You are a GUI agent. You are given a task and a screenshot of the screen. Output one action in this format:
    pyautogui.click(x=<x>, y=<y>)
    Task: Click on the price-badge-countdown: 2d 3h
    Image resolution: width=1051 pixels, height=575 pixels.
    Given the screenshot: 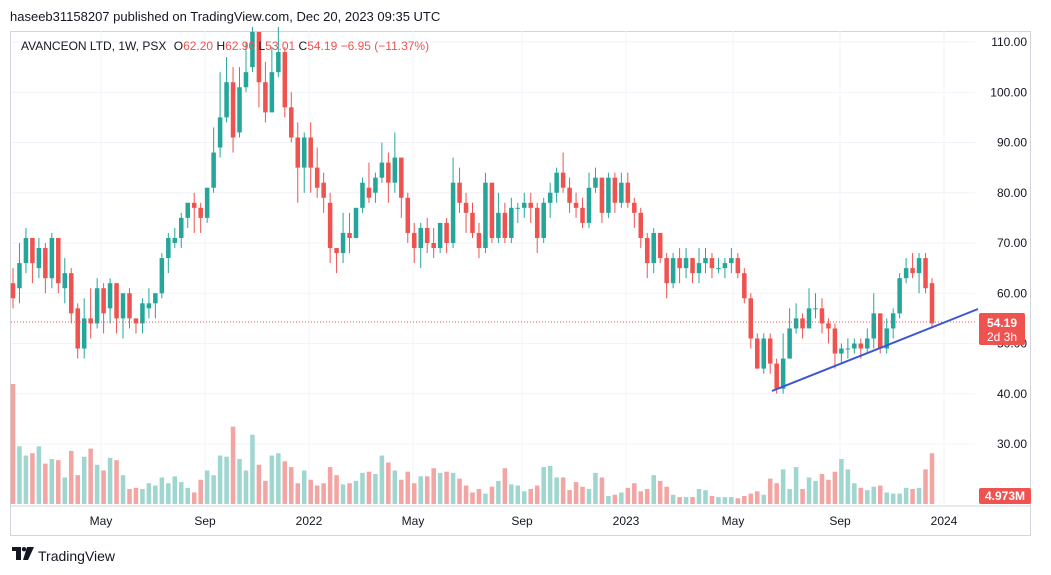 What is the action you would take?
    pyautogui.click(x=1002, y=337)
    